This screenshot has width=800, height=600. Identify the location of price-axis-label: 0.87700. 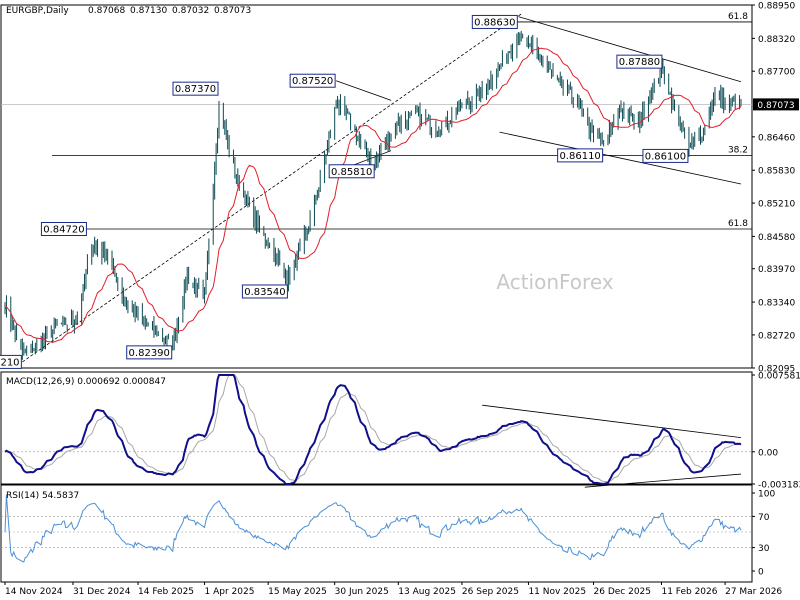
(776, 73).